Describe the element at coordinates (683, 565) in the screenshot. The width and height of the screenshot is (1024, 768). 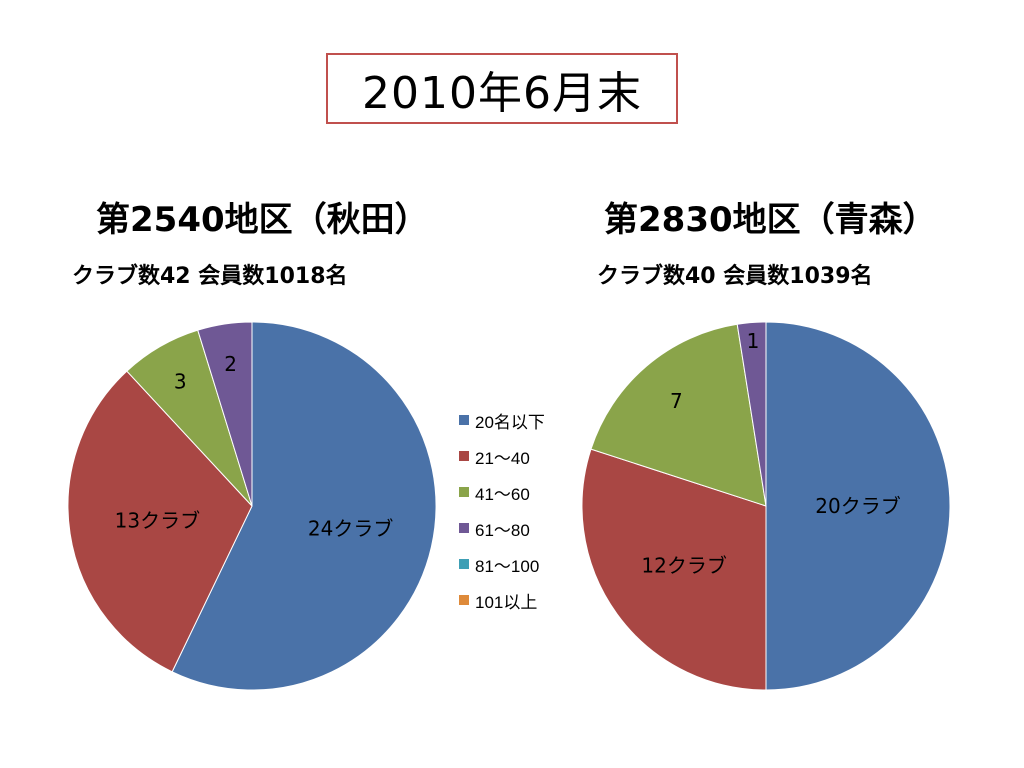
I see `pie-data-label: 12クラブ` at that location.